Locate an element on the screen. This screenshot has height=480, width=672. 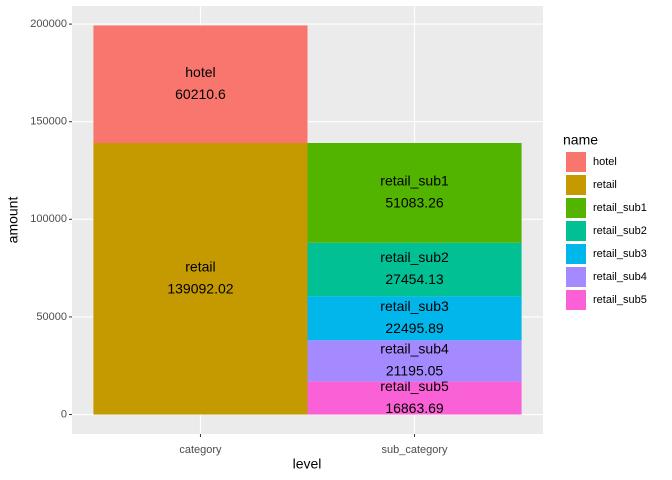
segment-label-name: hotel is located at coordinates (200, 72).